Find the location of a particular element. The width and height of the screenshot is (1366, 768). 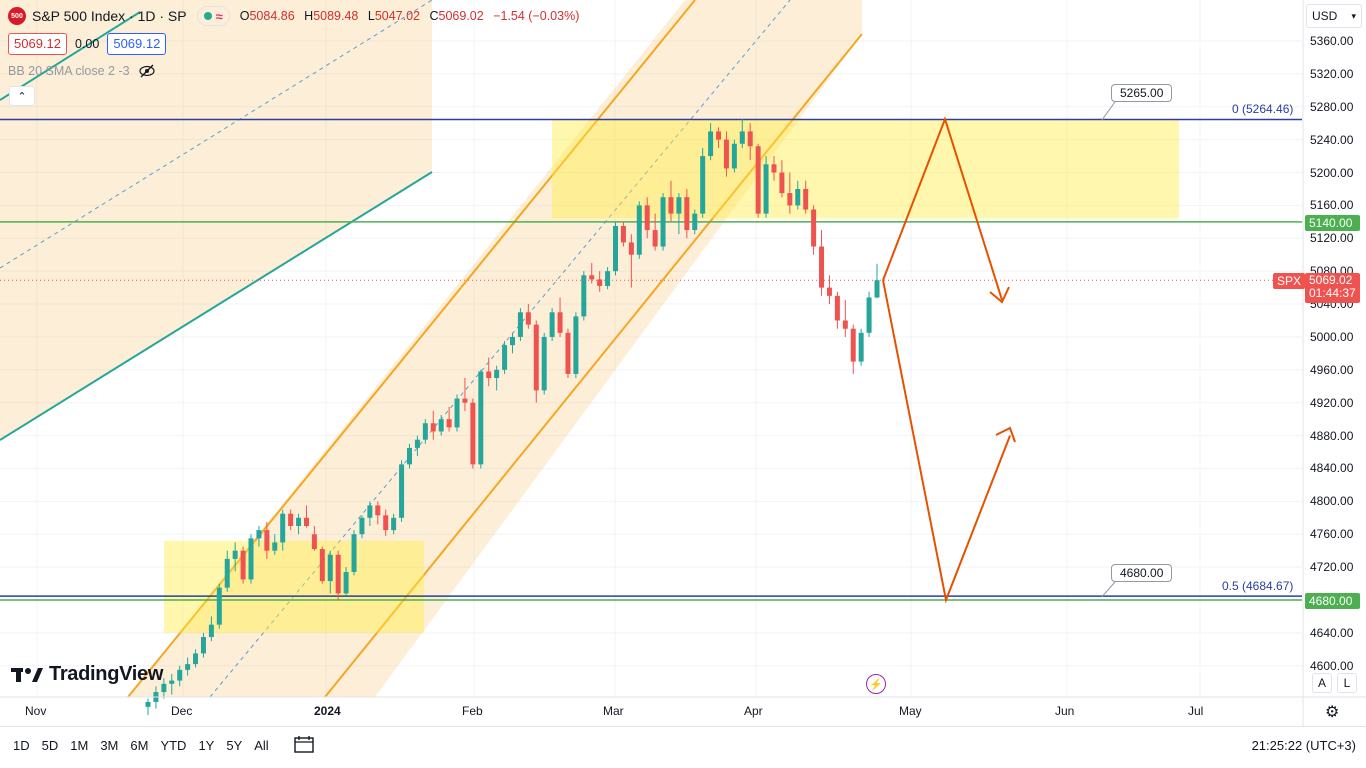

currency-select: USD ▾ is located at coordinates (1334, 16).